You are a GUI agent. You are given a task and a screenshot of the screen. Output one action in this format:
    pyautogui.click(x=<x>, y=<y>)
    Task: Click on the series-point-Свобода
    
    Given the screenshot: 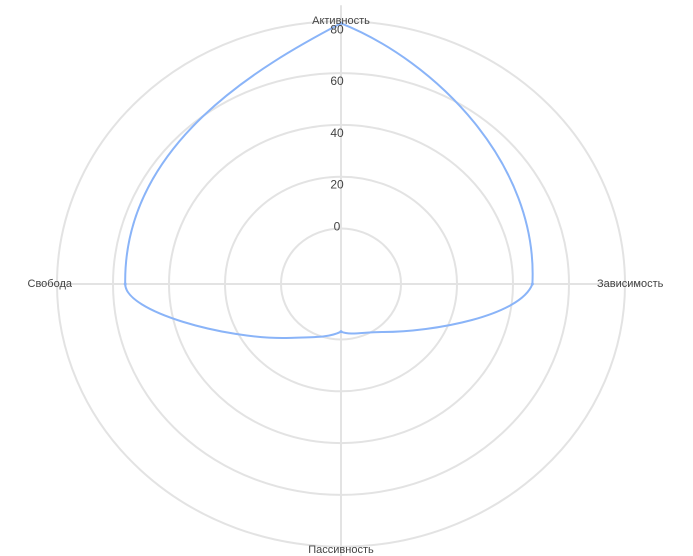 What is the action you would take?
    pyautogui.click(x=125, y=284)
    